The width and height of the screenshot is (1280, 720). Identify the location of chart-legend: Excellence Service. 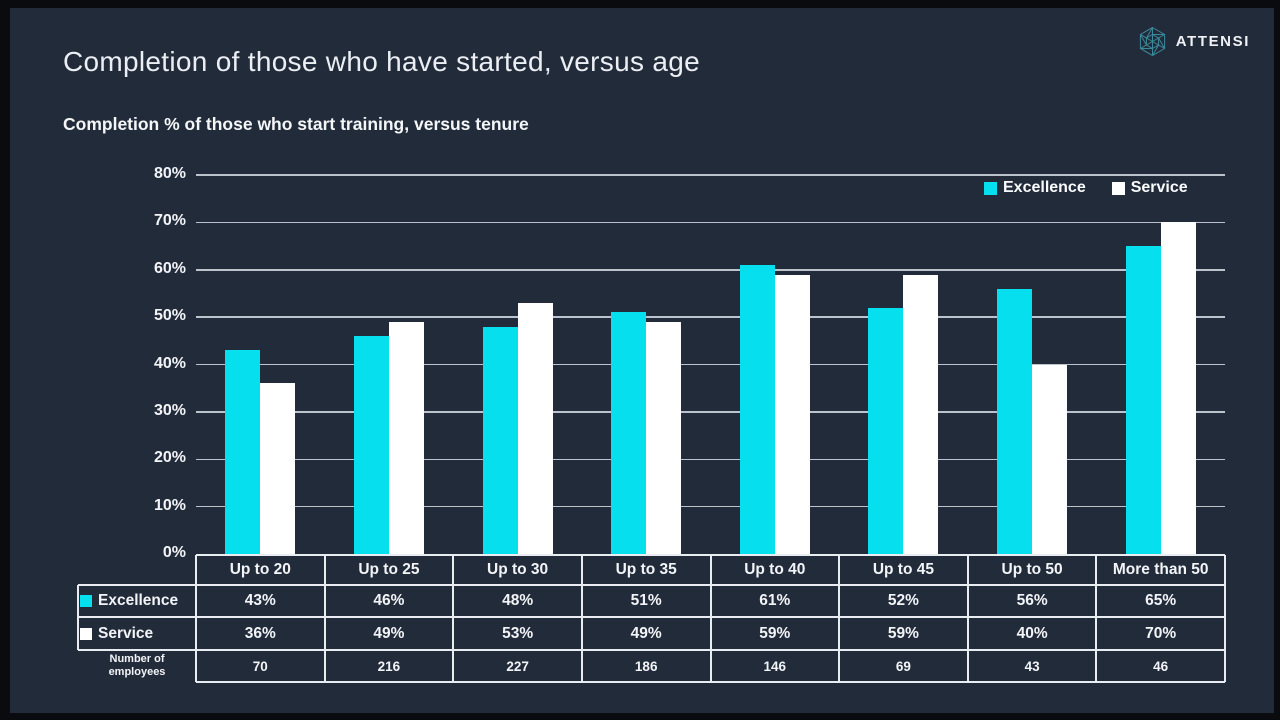
(1086, 188).